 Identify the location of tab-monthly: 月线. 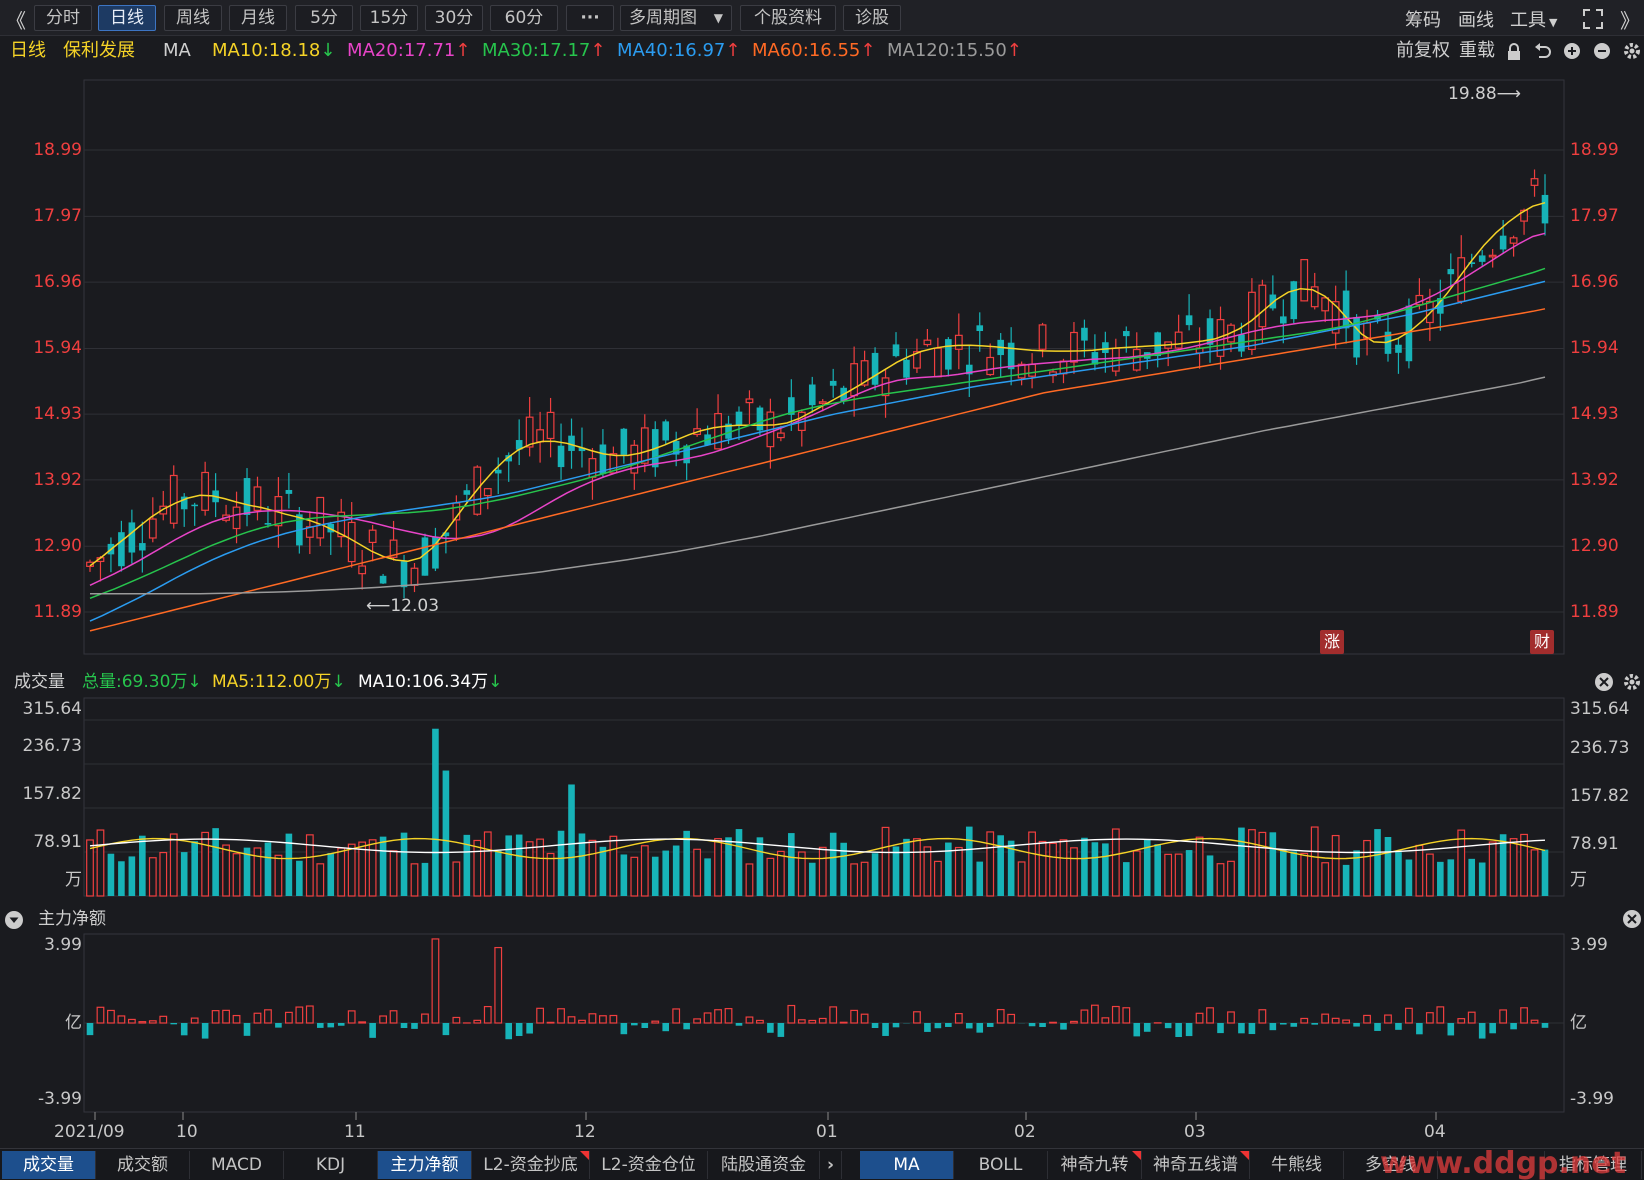
(258, 18).